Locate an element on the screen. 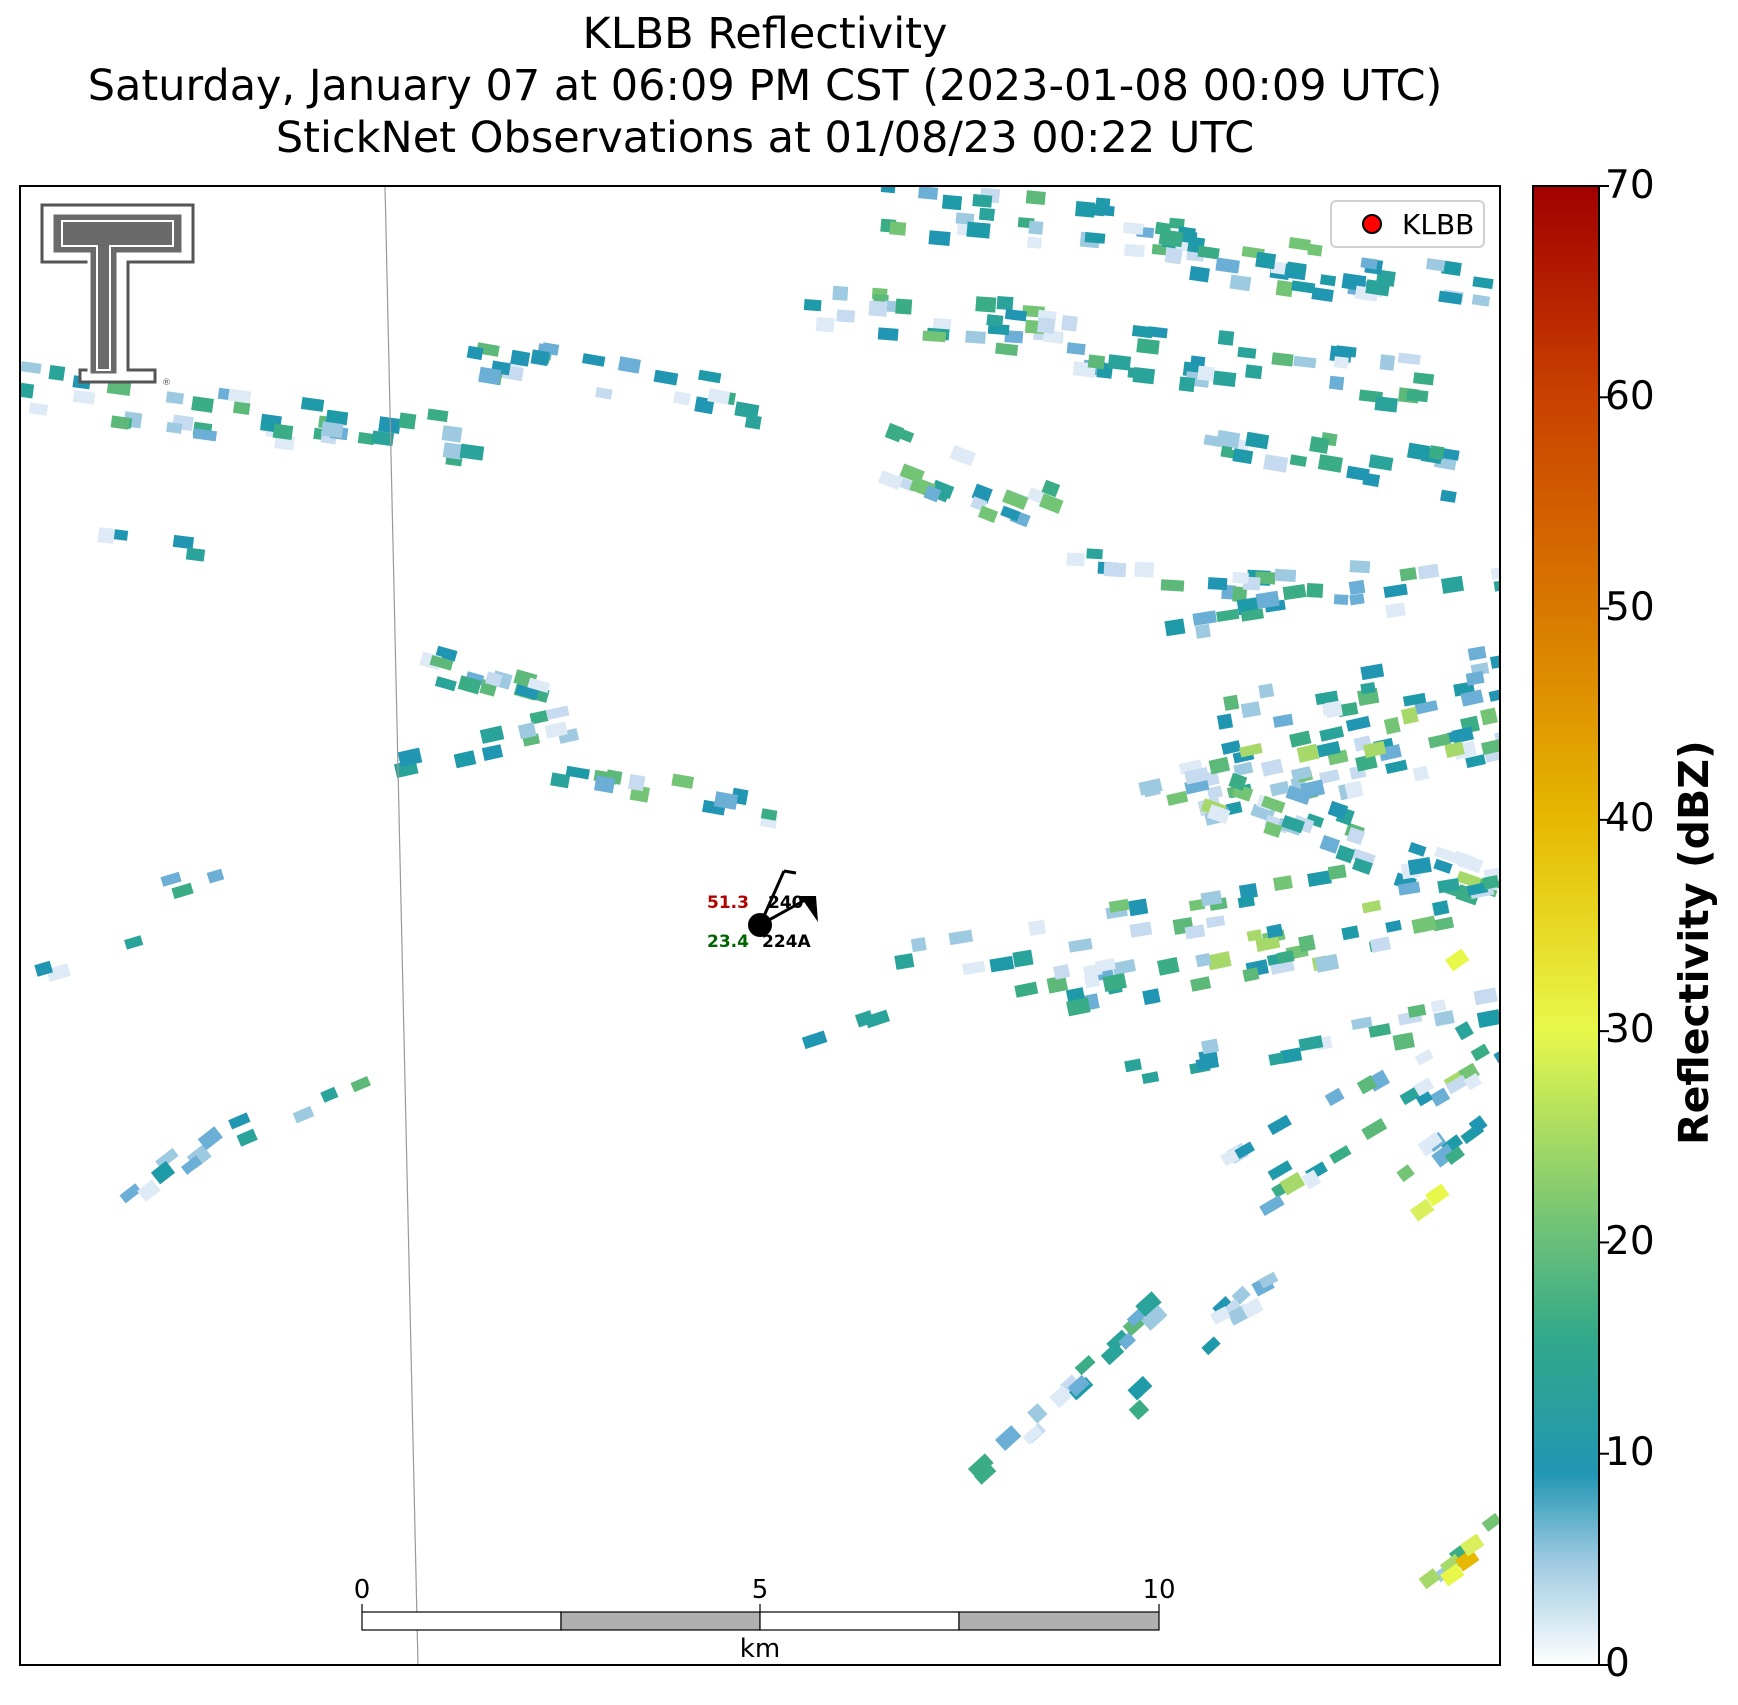  colorbar-tick-50: 50 is located at coordinates (1630, 607).